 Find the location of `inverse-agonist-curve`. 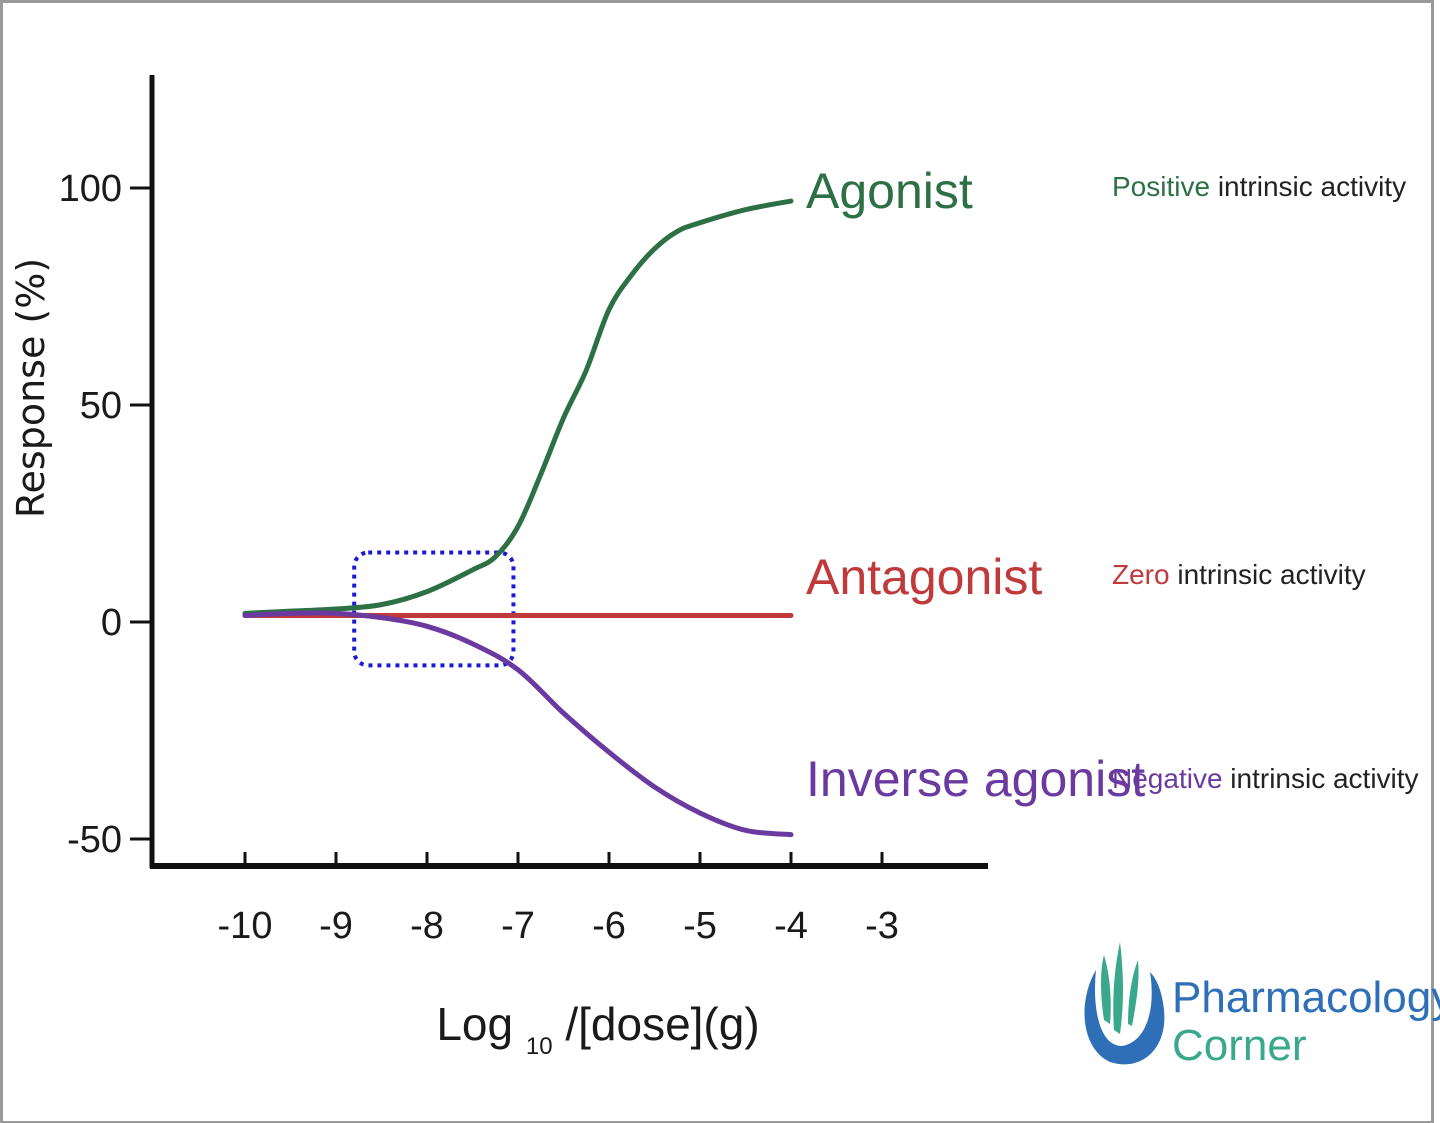

inverse-agonist-curve is located at coordinates (518, 724).